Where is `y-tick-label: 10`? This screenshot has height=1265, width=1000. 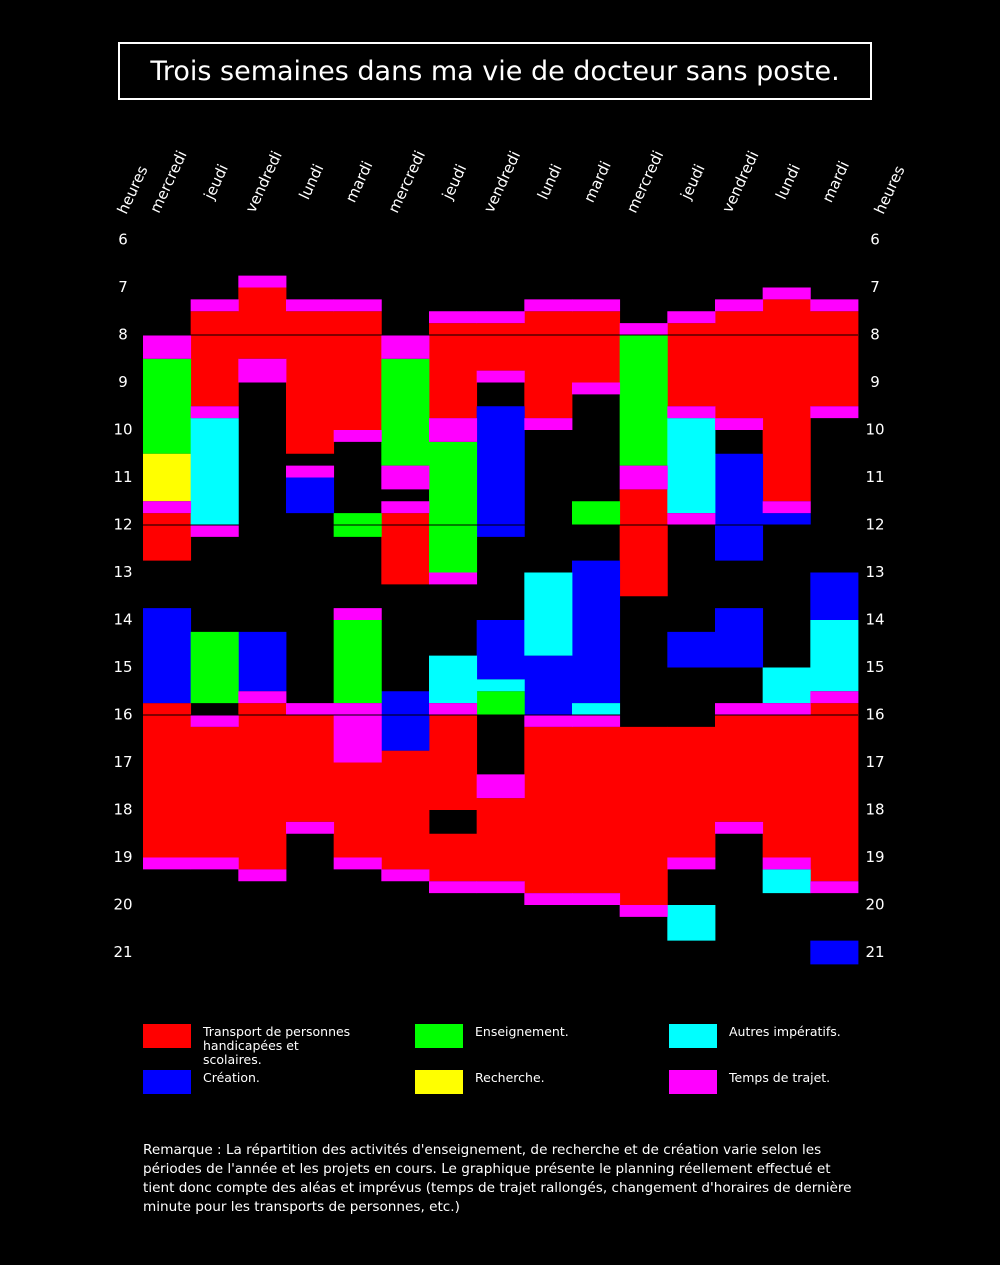 y-tick-label: 10 is located at coordinates (874, 430).